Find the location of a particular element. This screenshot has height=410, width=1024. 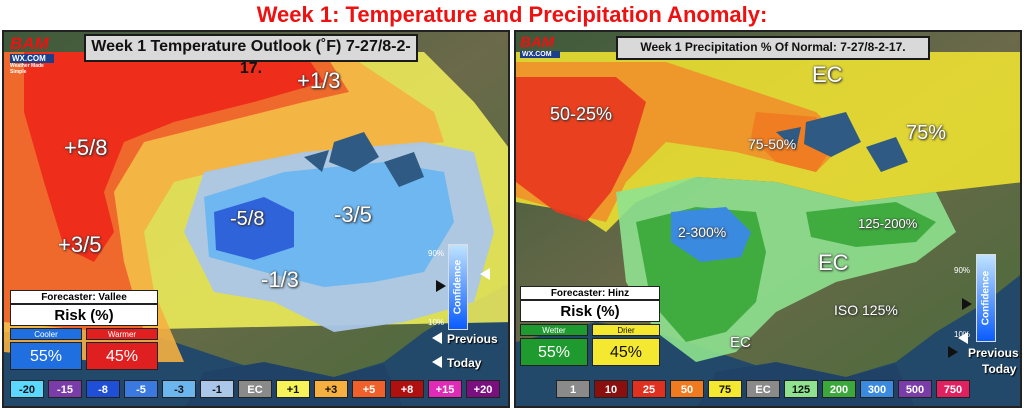

label-2-300: 2-300% is located at coordinates (702, 232).